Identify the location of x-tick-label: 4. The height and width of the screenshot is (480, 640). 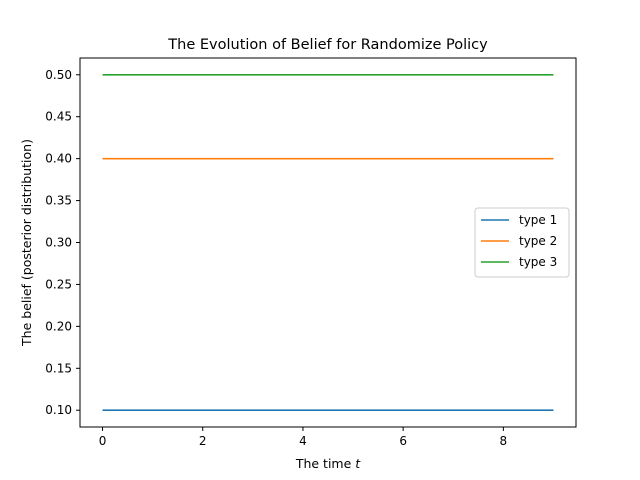
(303, 441).